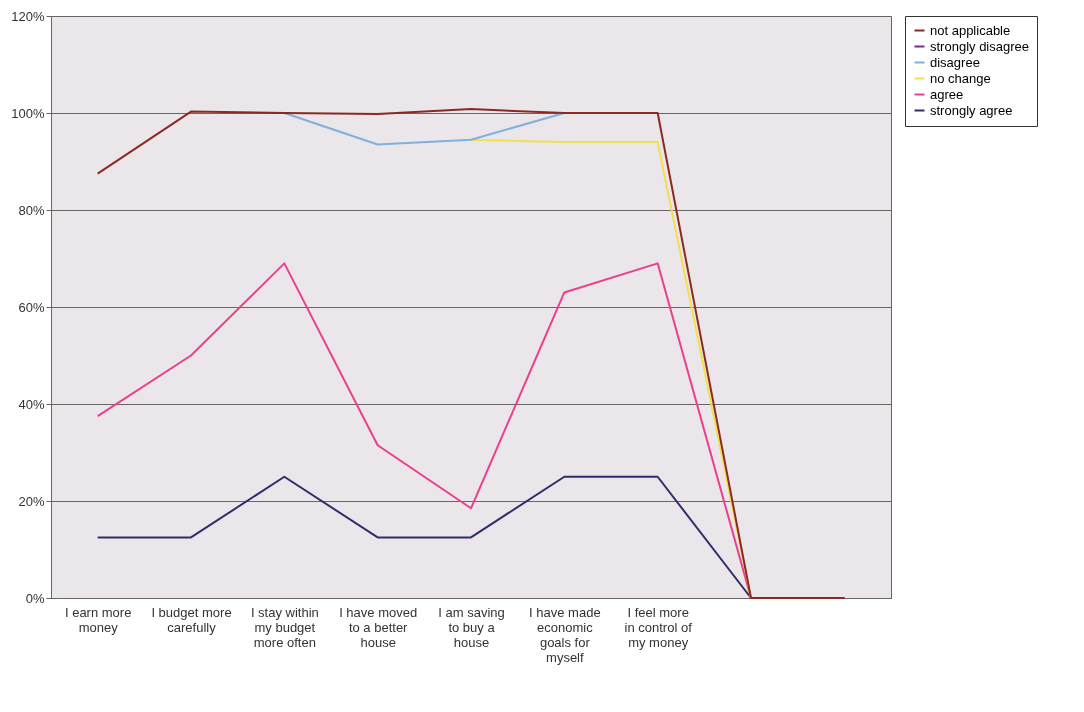 Image resolution: width=1084 pixels, height=712 pixels. What do you see at coordinates (955, 62) in the screenshot?
I see `legend-label: disagree` at bounding box center [955, 62].